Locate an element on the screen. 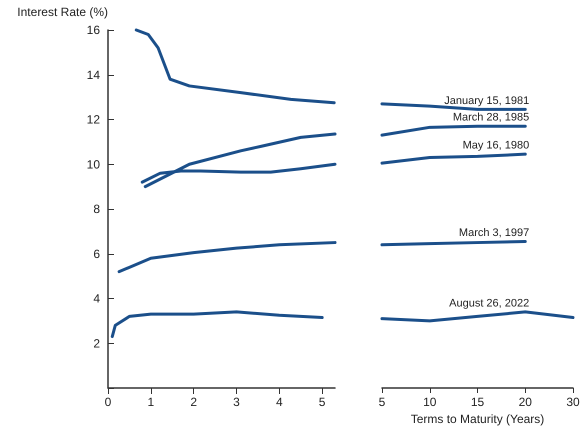 The width and height of the screenshot is (587, 428). x-tick-label: 4 is located at coordinates (279, 402).